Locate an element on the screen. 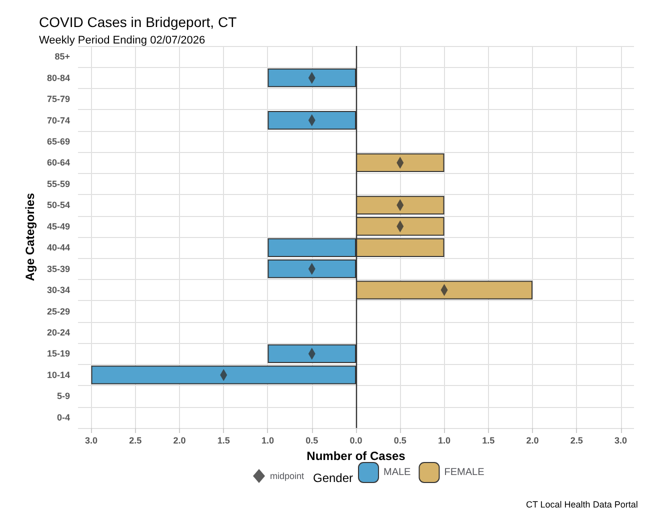  y-tick-label: 40-44 is located at coordinates (58, 247).